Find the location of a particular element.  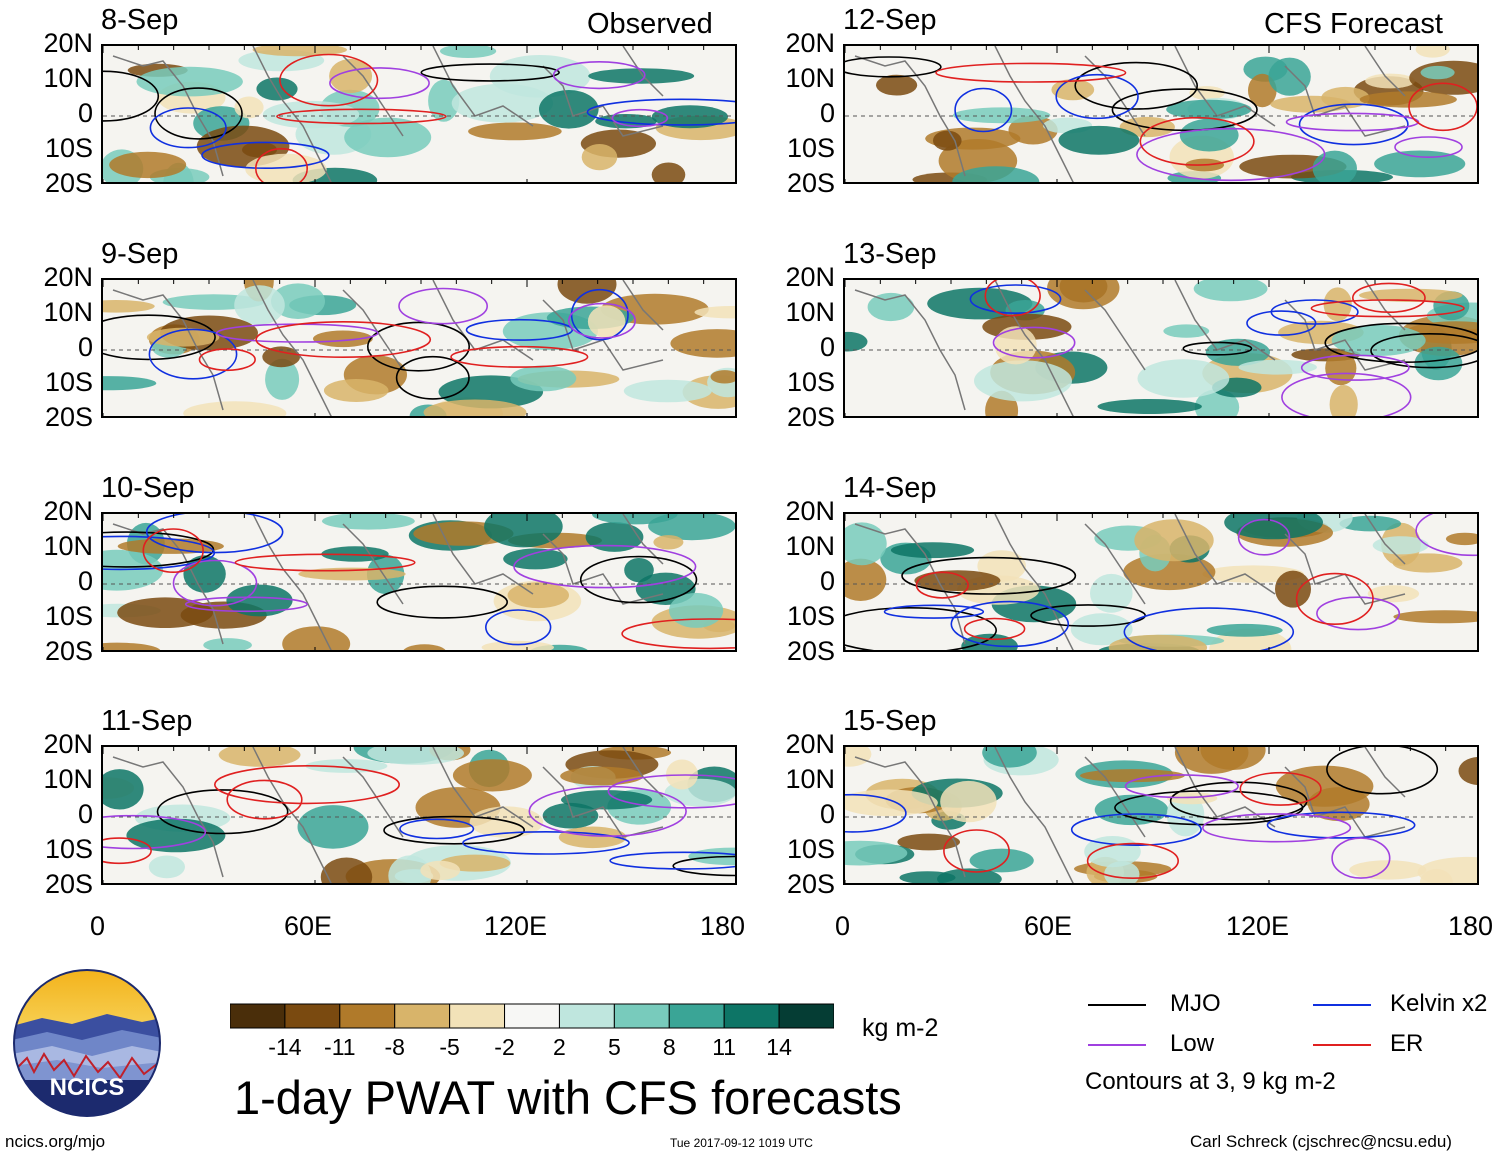

x-tick-0-right: 0 is located at coordinates (843, 926).